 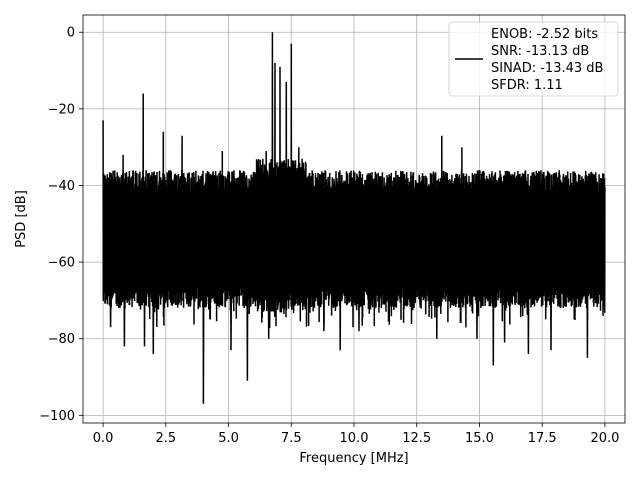 What do you see at coordinates (540, 51) in the screenshot?
I see `legend-entry-snr: SNR: -13.13 dB` at bounding box center [540, 51].